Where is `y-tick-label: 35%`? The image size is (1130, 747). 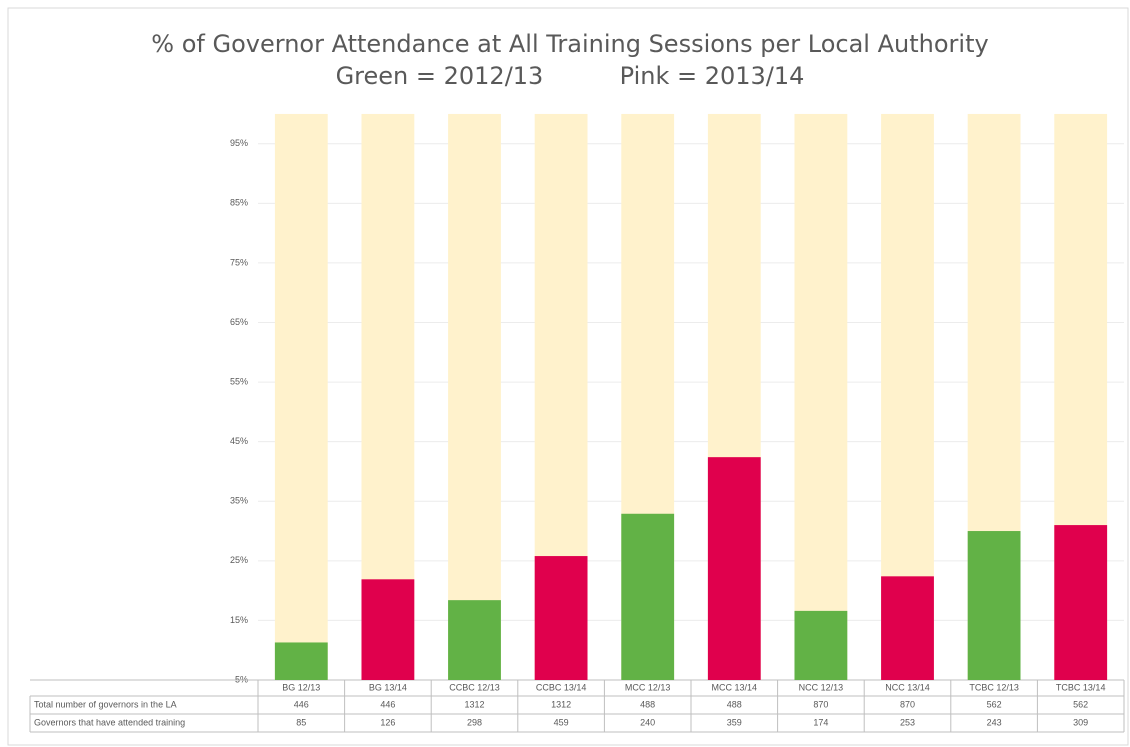
y-tick-label: 35% is located at coordinates (239, 501).